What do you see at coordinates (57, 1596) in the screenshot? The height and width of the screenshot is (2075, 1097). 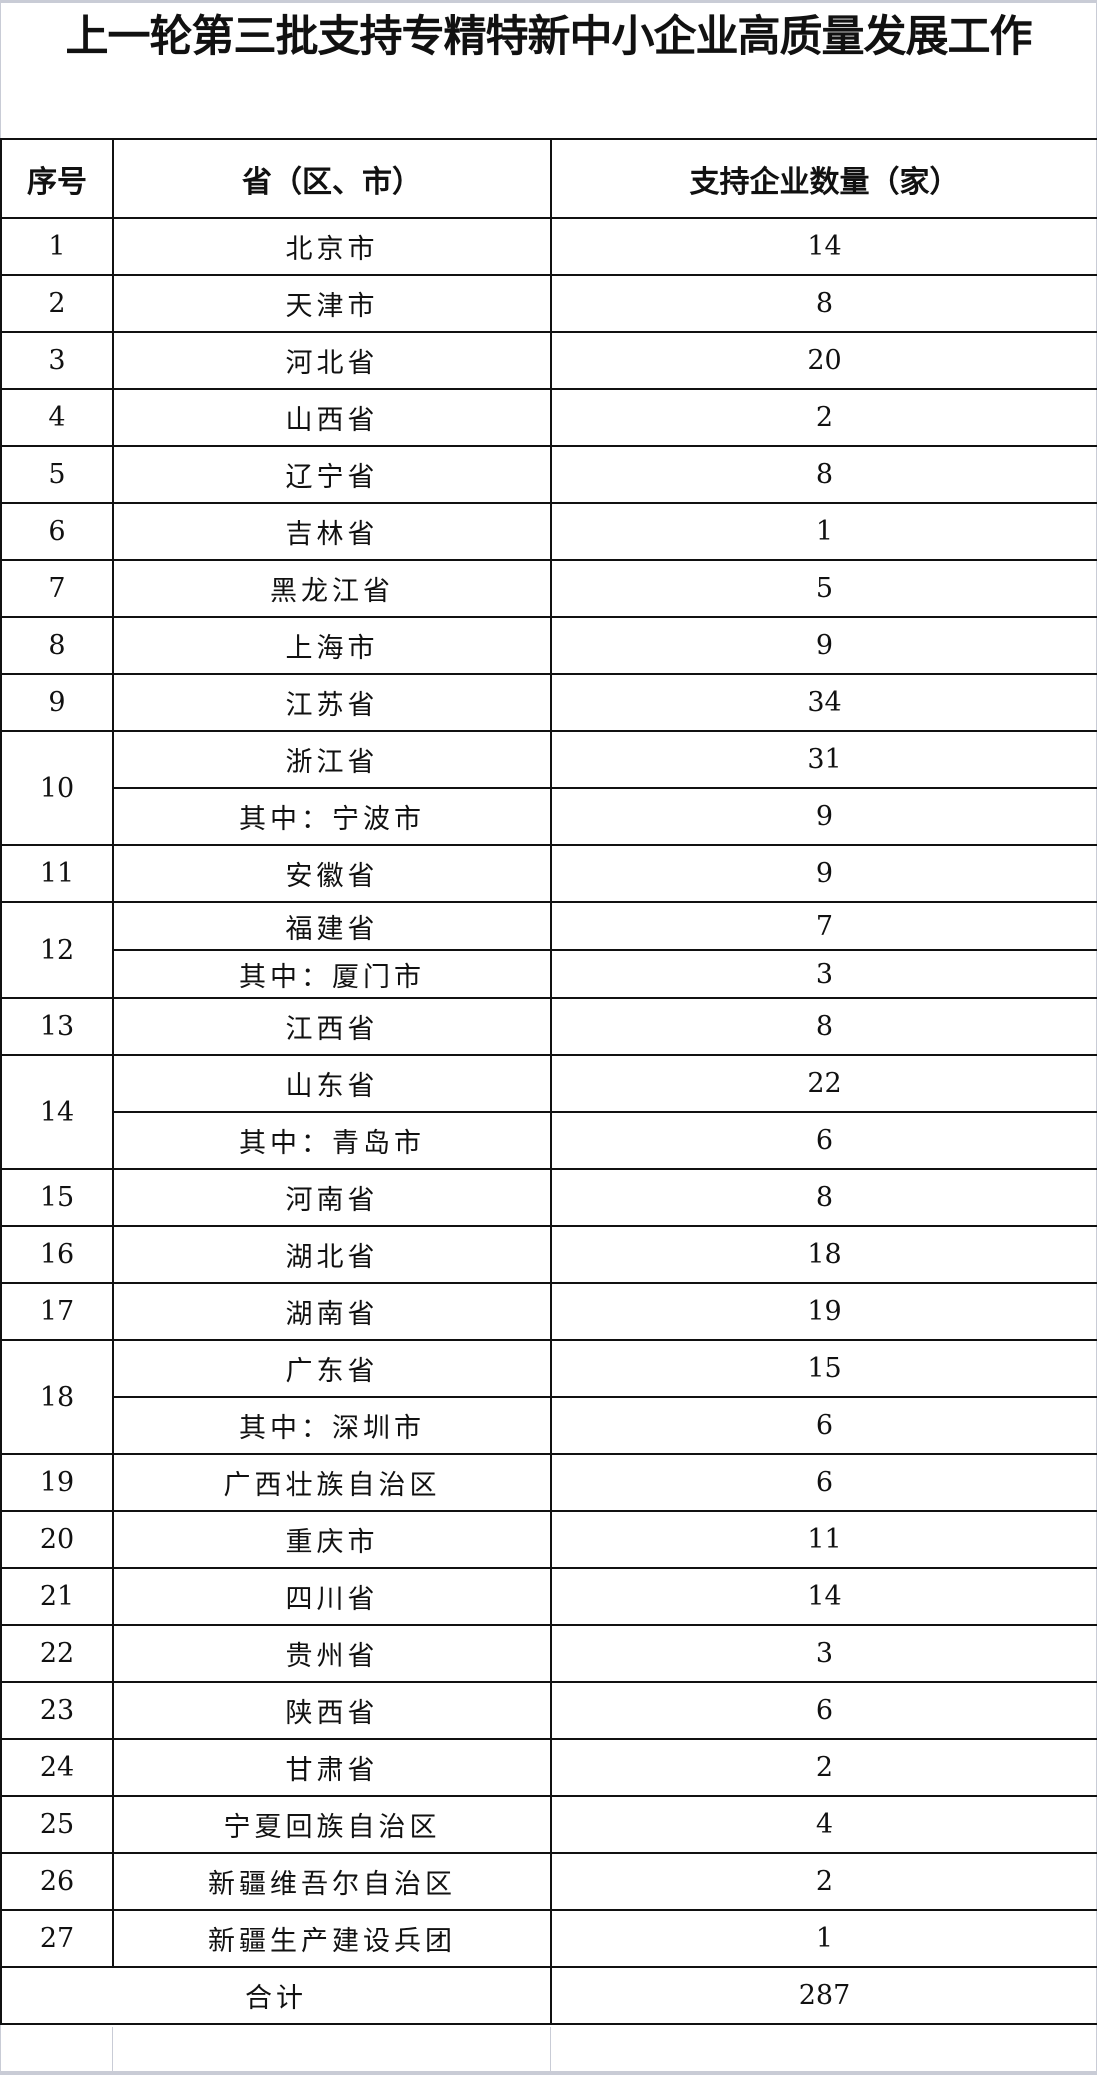 I see `row-number: 21` at bounding box center [57, 1596].